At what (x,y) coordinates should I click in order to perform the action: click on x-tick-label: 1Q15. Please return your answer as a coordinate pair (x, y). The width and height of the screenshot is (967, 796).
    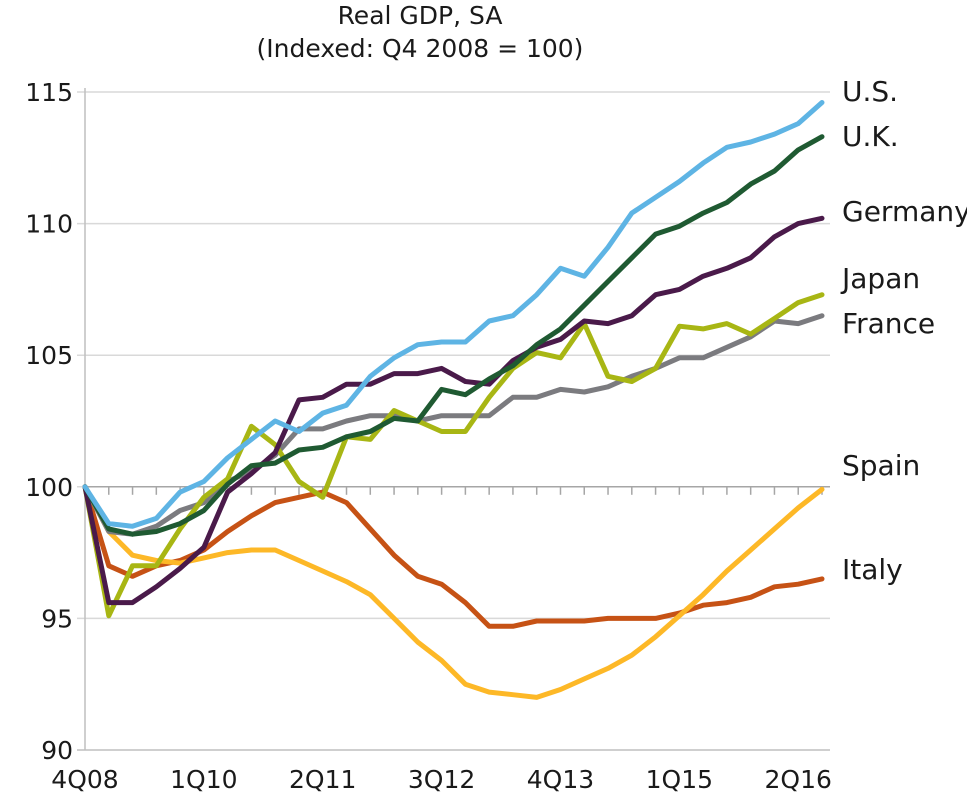
    Looking at the image, I should click on (679, 779).